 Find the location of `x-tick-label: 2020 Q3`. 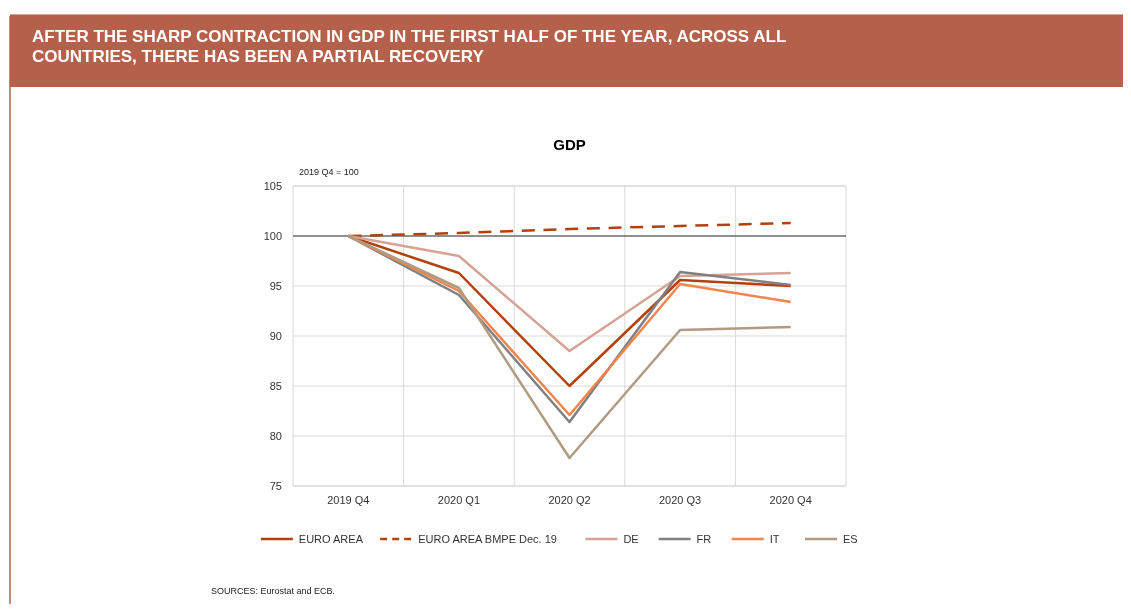

x-tick-label: 2020 Q3 is located at coordinates (680, 500).